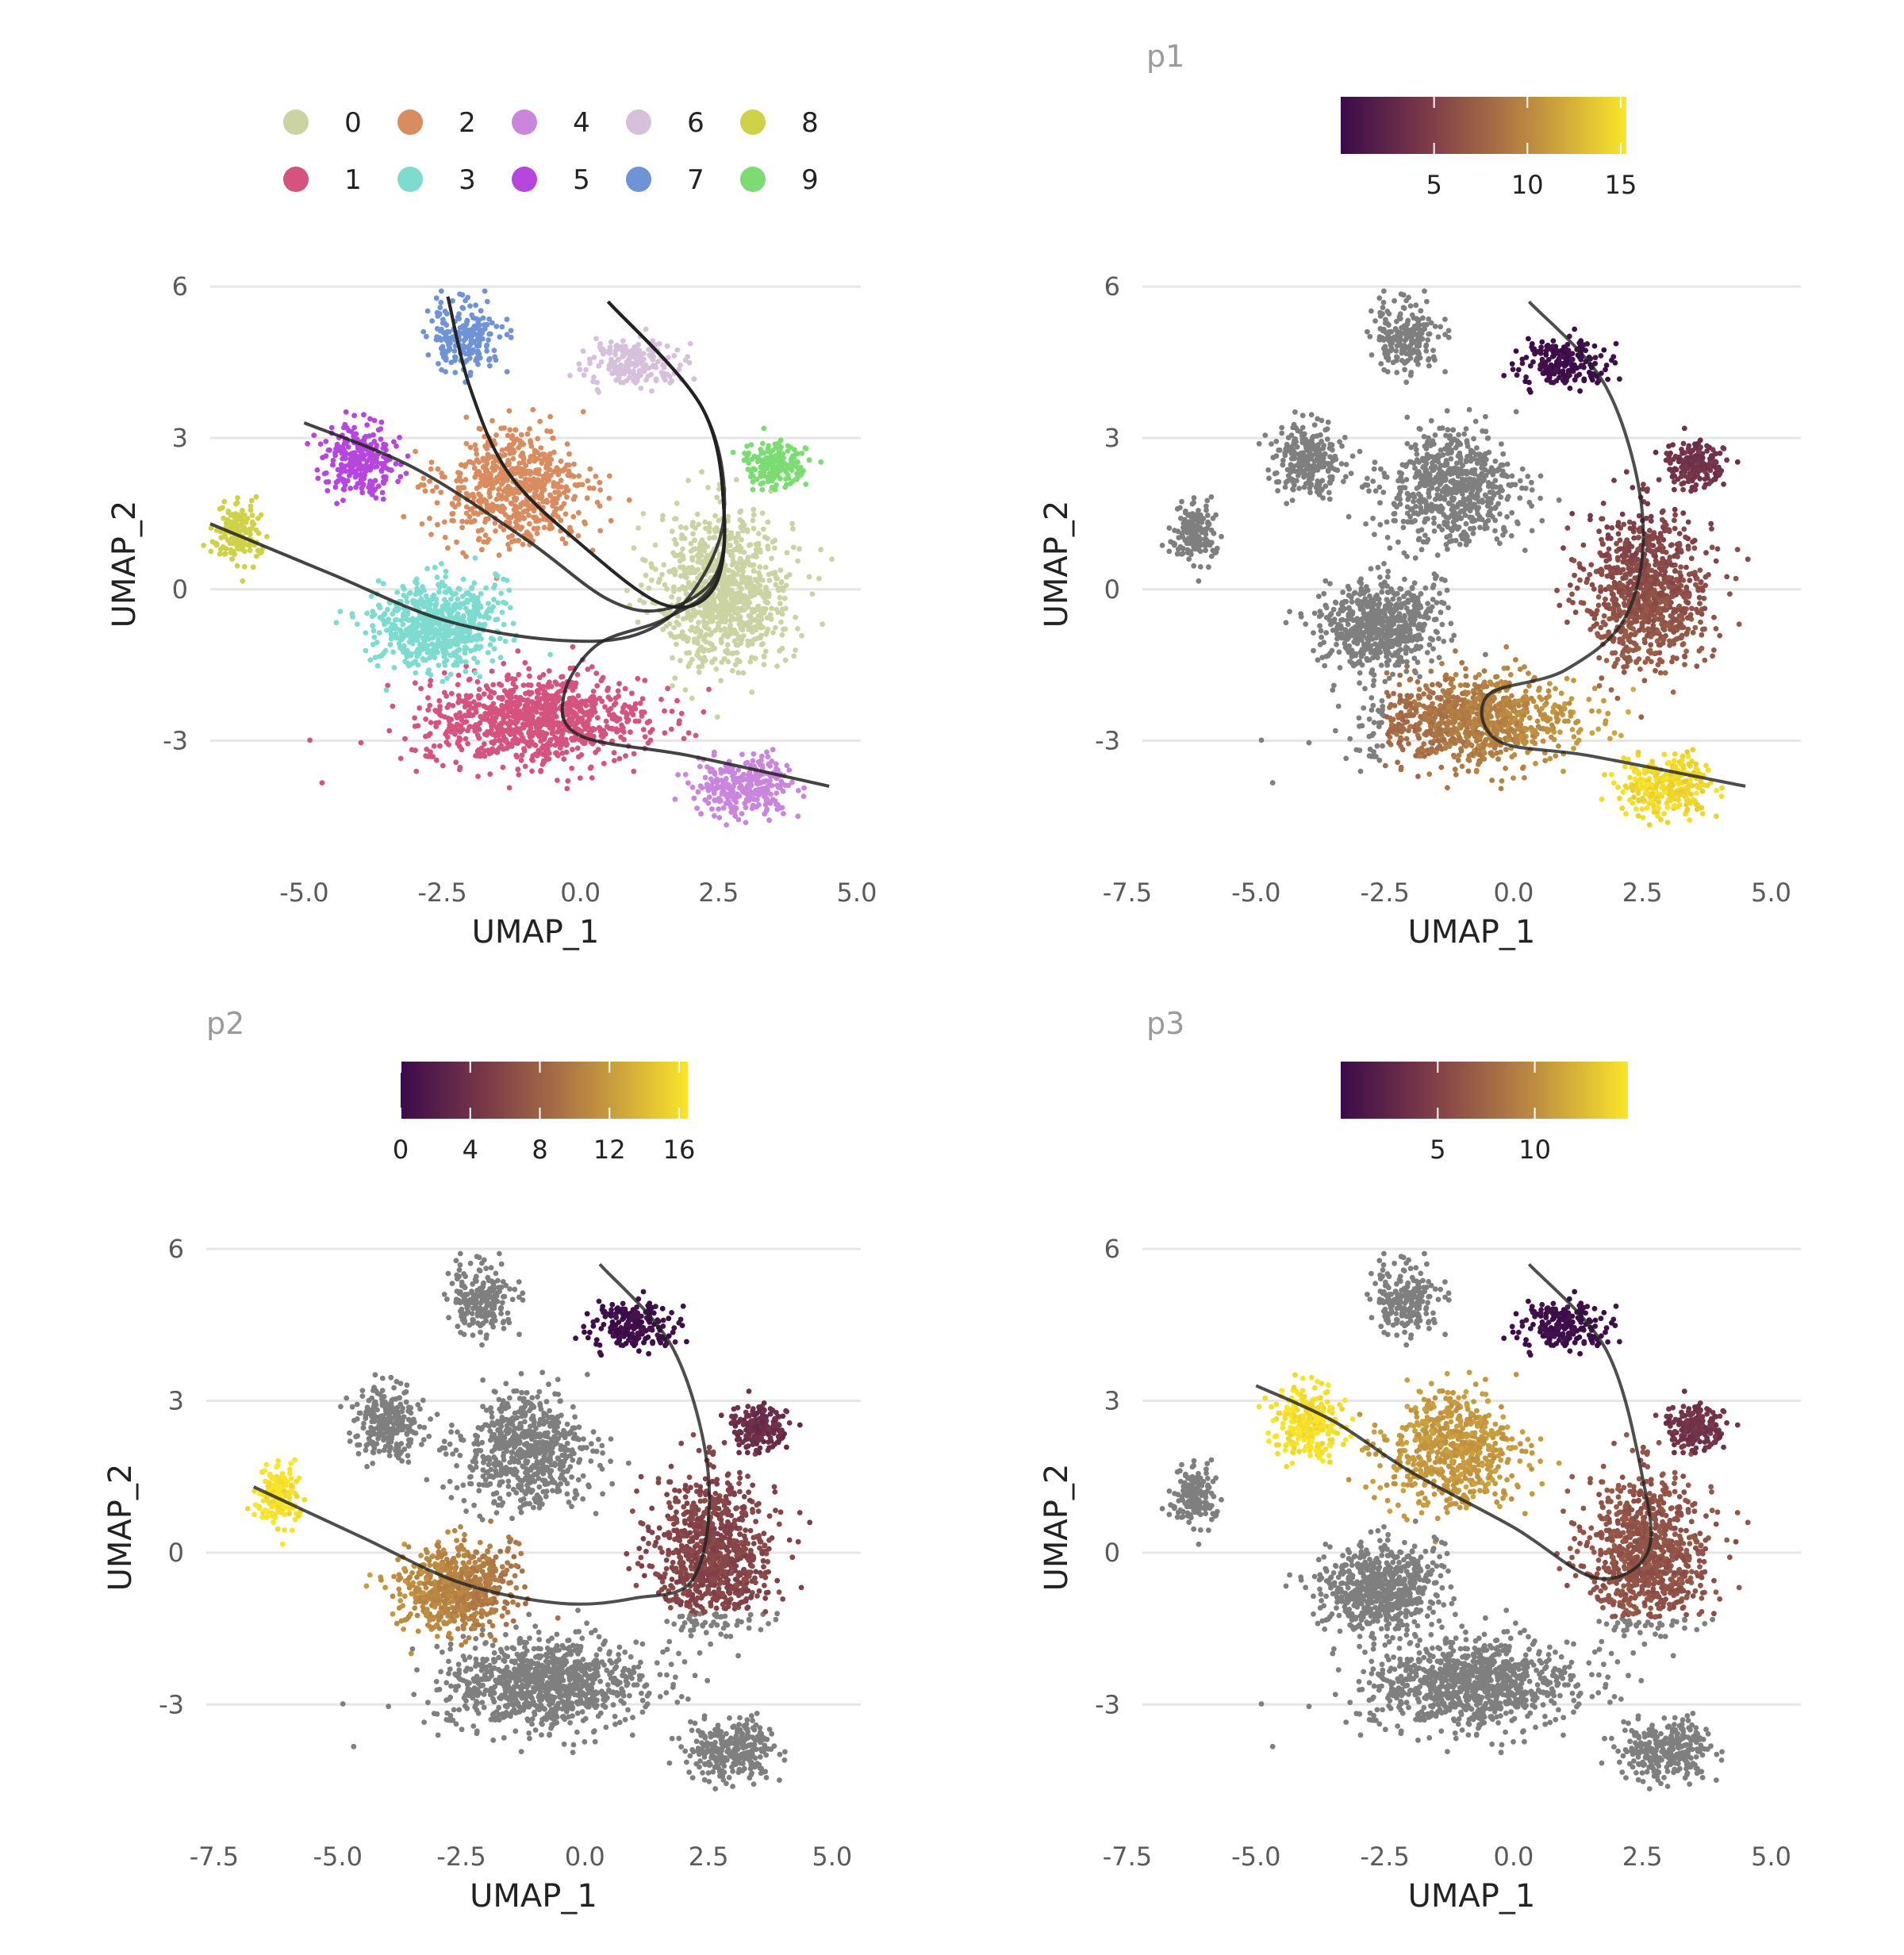 This screenshot has width=1904, height=1955. What do you see at coordinates (467, 123) in the screenshot?
I see `legend-label-2: 2` at bounding box center [467, 123].